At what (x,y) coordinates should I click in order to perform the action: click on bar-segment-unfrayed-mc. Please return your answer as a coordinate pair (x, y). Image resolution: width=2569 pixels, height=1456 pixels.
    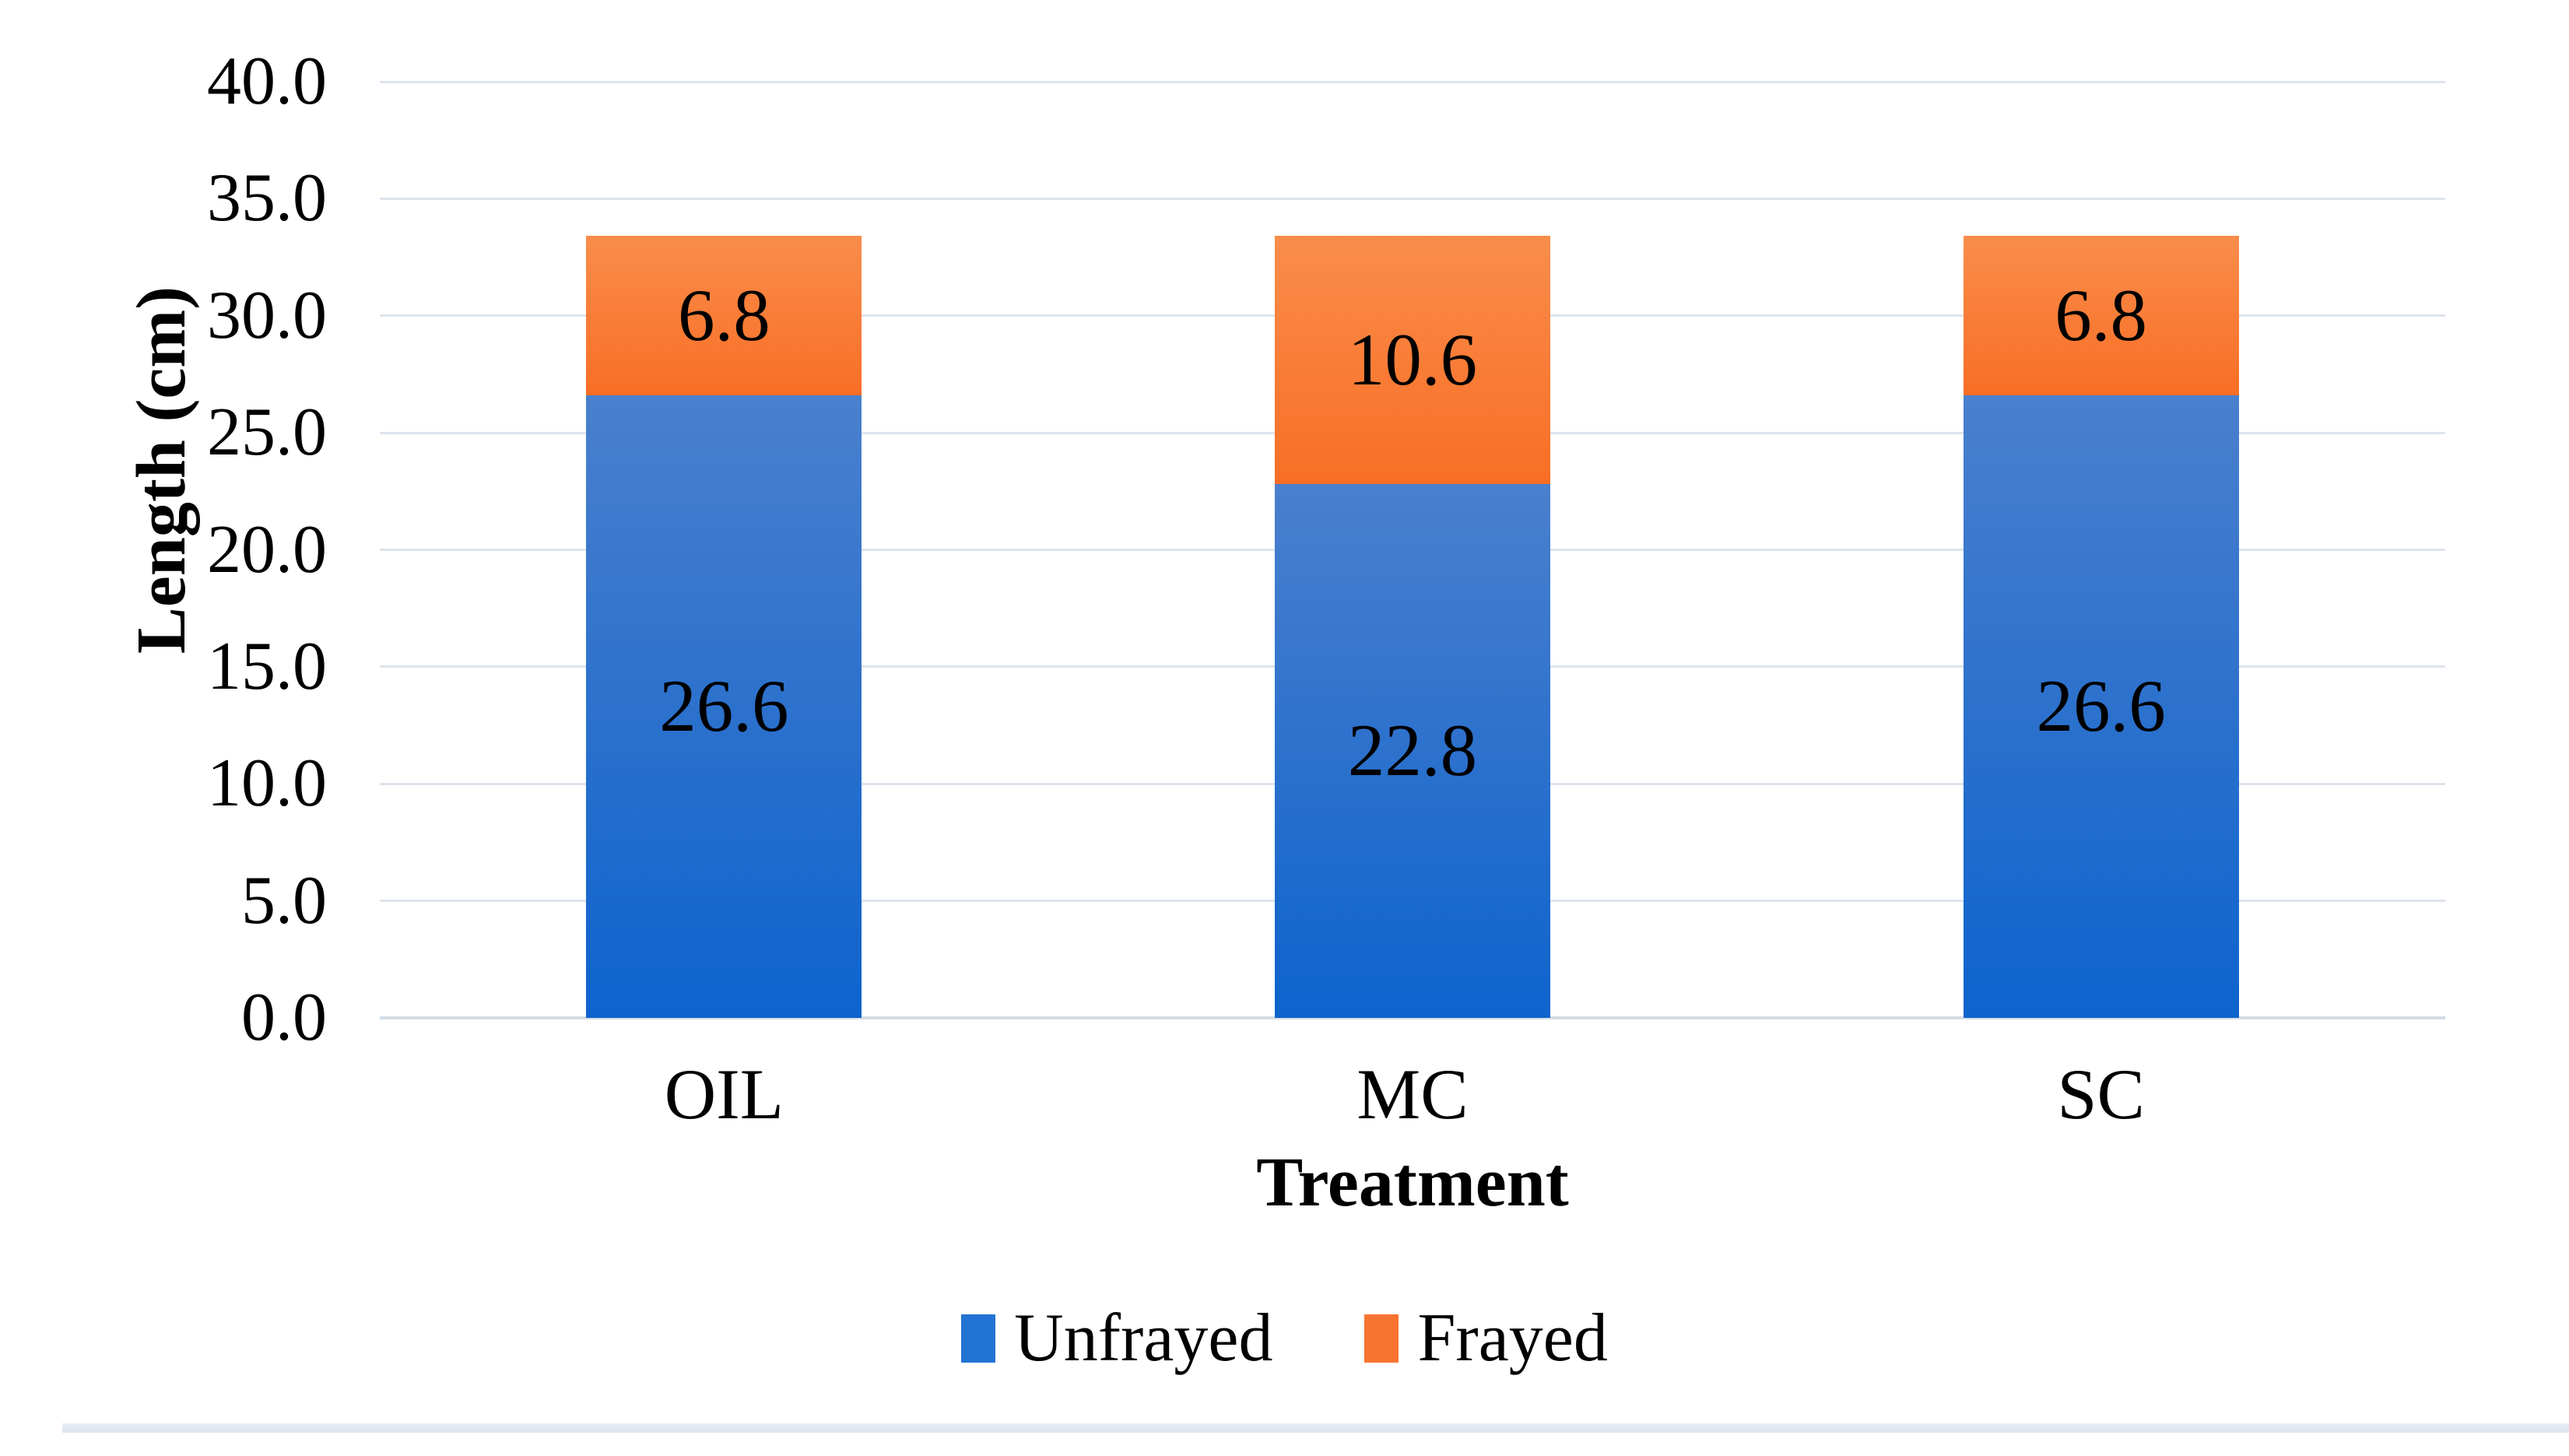
    Looking at the image, I should click on (1412, 751).